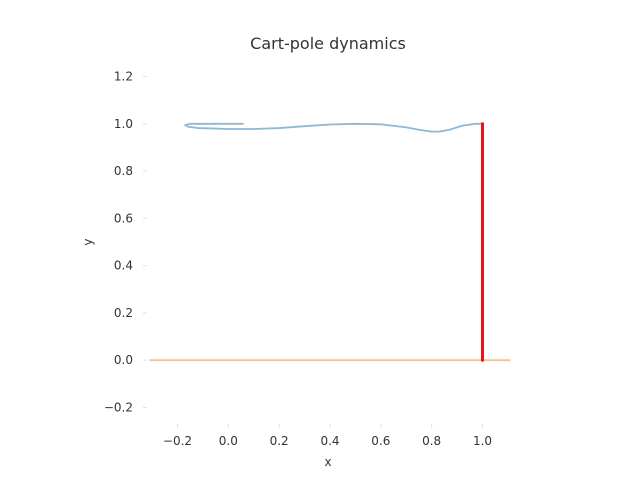  Describe the element at coordinates (327, 462) in the screenshot. I see `x-axis-label: x` at that location.